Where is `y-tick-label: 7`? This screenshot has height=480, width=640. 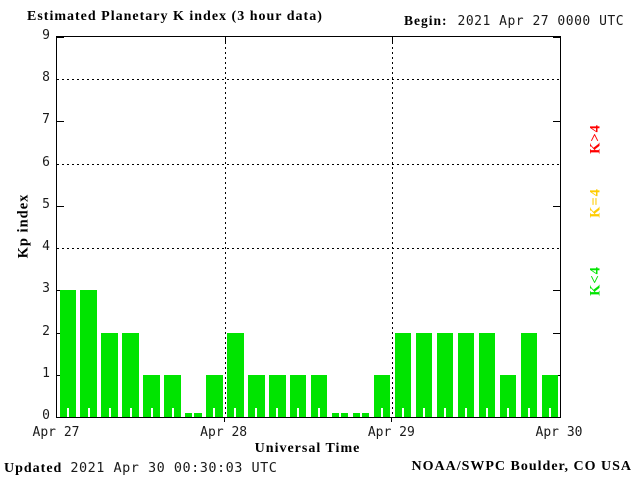
y-tick-label: 7 is located at coordinates (46, 120).